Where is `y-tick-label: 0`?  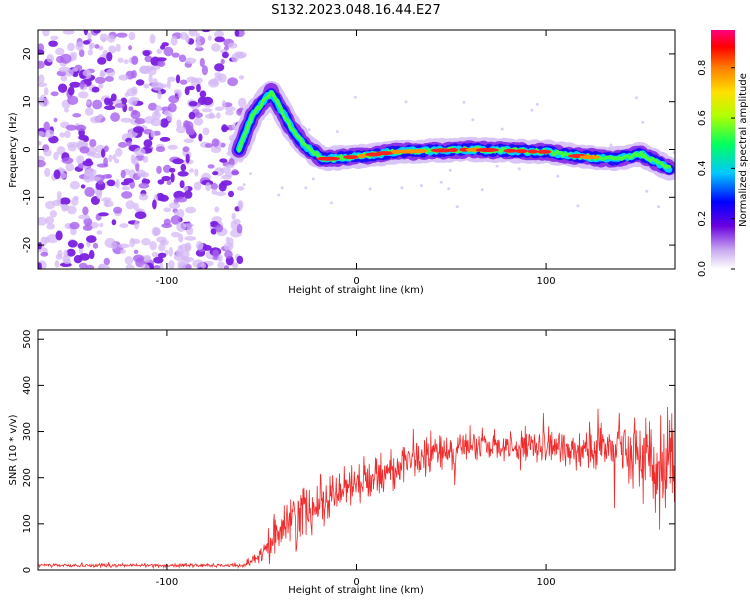 y-tick-label: 0 is located at coordinates (27, 570).